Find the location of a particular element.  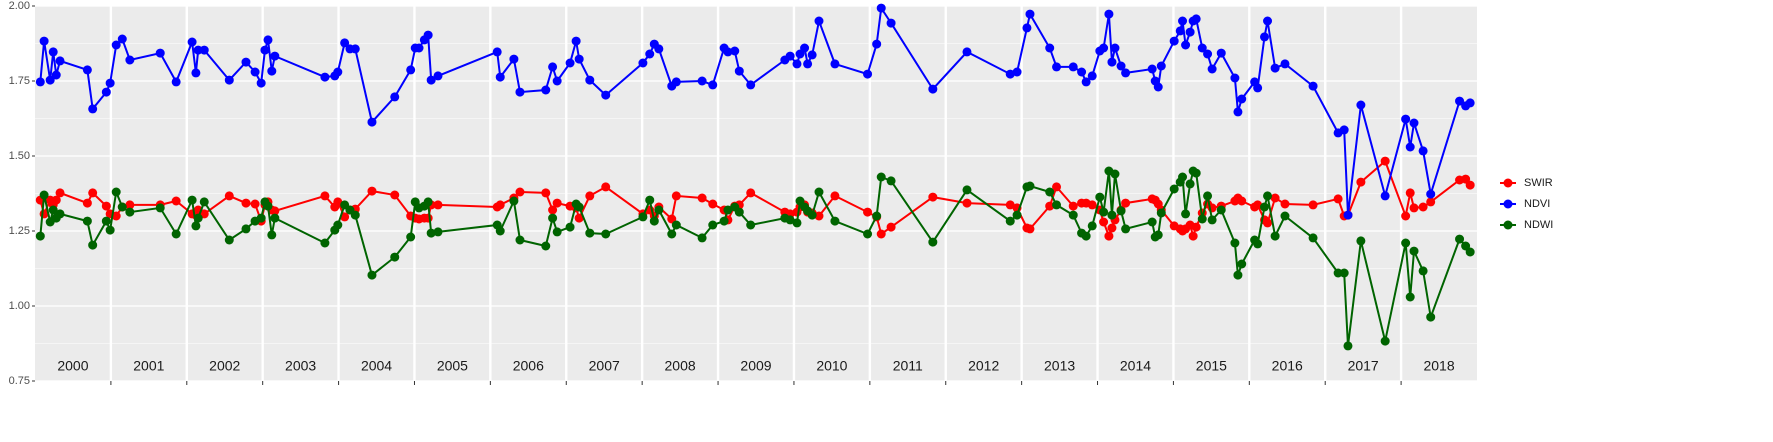

legend-label: SWIR is located at coordinates (1538, 183).